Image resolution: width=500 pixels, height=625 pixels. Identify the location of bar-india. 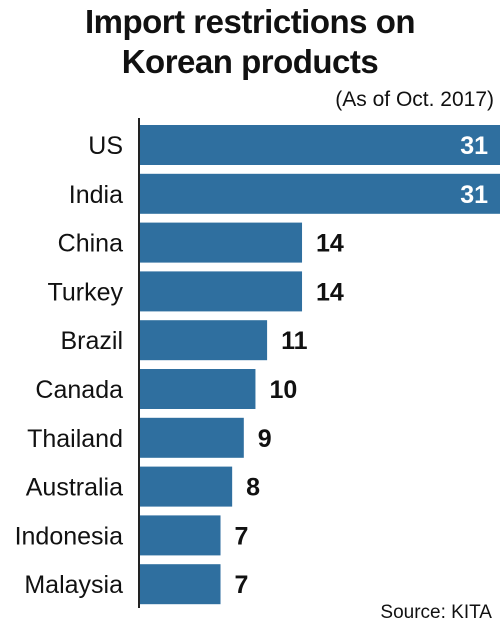
(319, 193).